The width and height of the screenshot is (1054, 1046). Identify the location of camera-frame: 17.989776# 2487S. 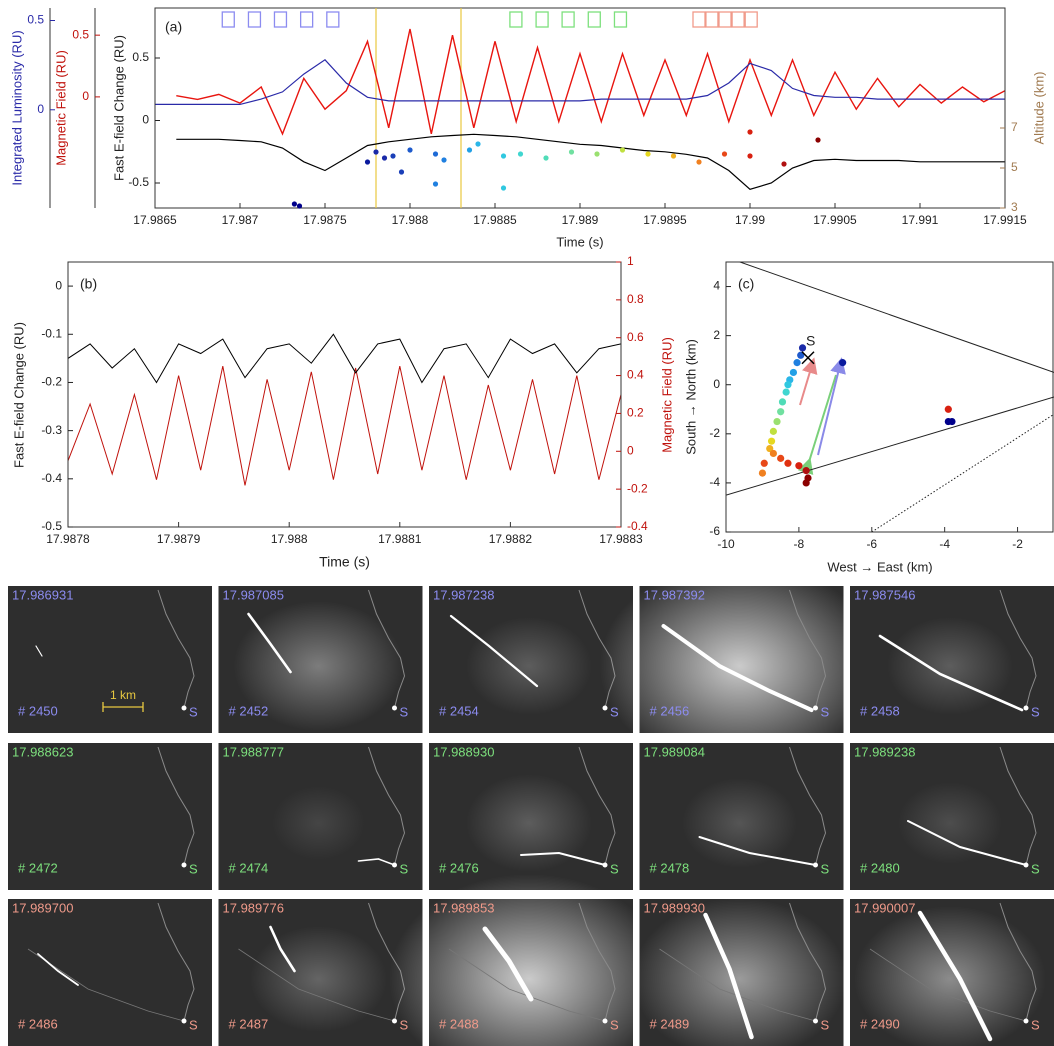
(320, 972).